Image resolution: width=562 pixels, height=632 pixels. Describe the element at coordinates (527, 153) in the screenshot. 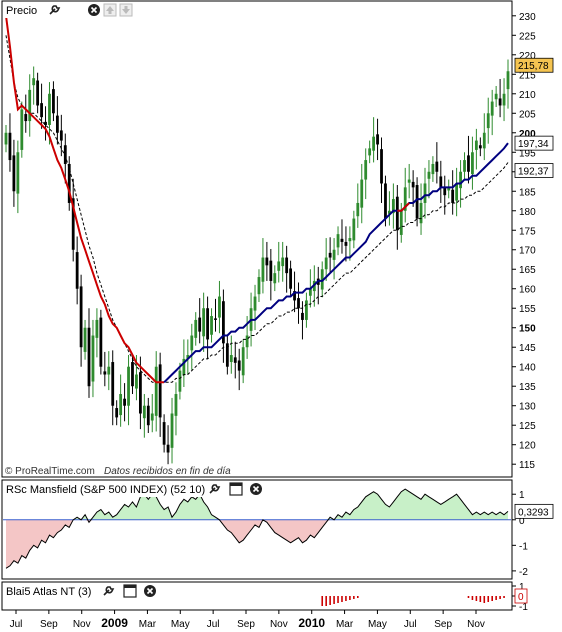

I see `price-tick-label: 195` at that location.